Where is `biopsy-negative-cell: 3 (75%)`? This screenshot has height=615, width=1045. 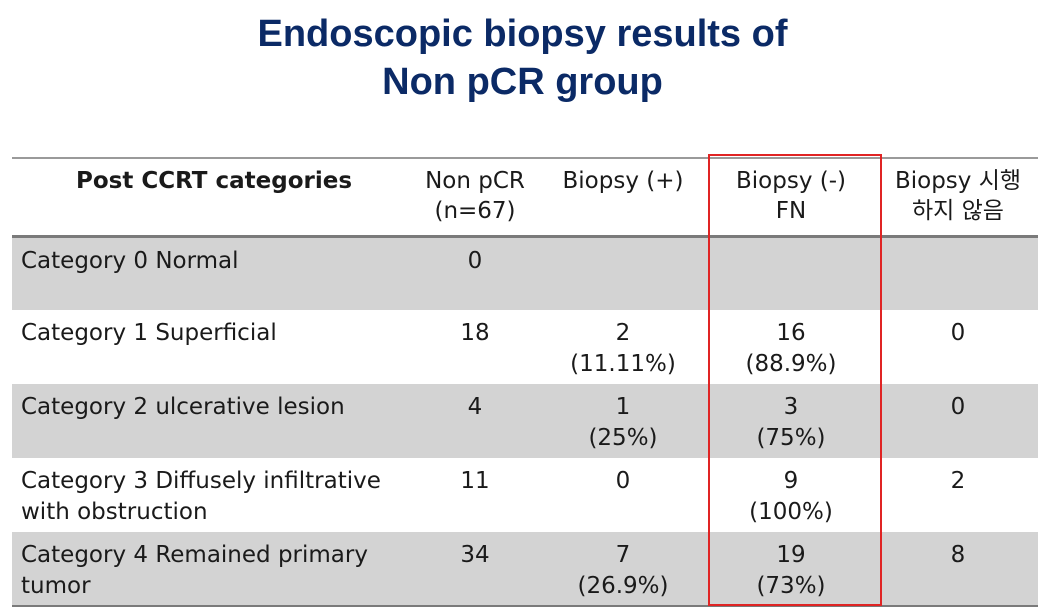 biopsy-negative-cell: 3 (75%) is located at coordinates (791, 421).